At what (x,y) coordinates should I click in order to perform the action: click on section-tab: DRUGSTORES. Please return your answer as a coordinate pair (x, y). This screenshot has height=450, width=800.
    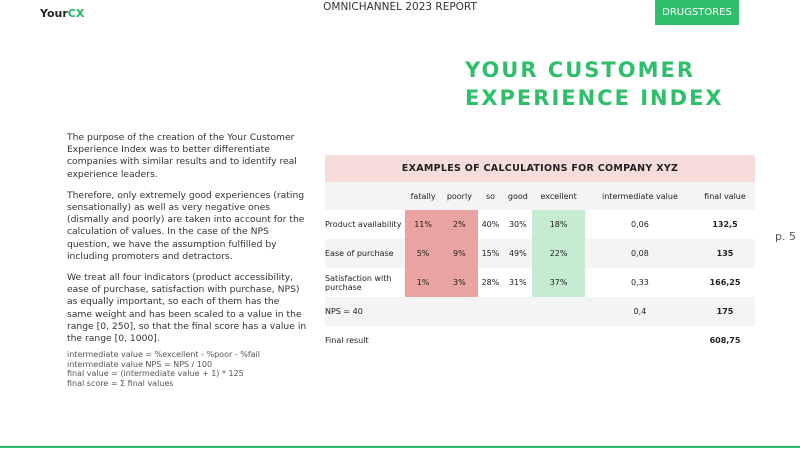
    Looking at the image, I should click on (697, 12).